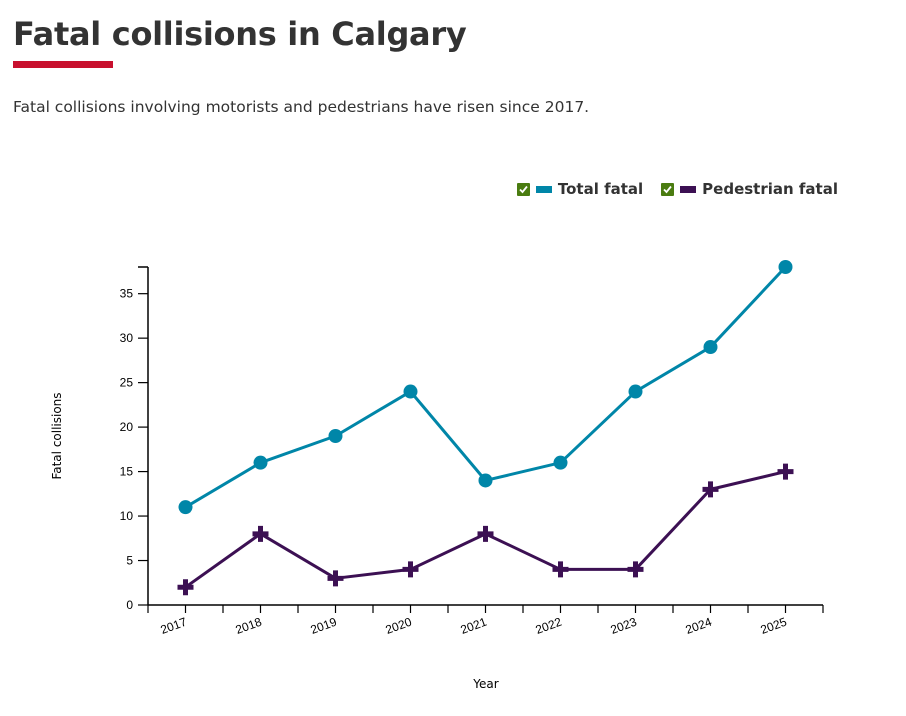 The height and width of the screenshot is (716, 906). What do you see at coordinates (127, 338) in the screenshot?
I see `y-tick-label: 30` at bounding box center [127, 338].